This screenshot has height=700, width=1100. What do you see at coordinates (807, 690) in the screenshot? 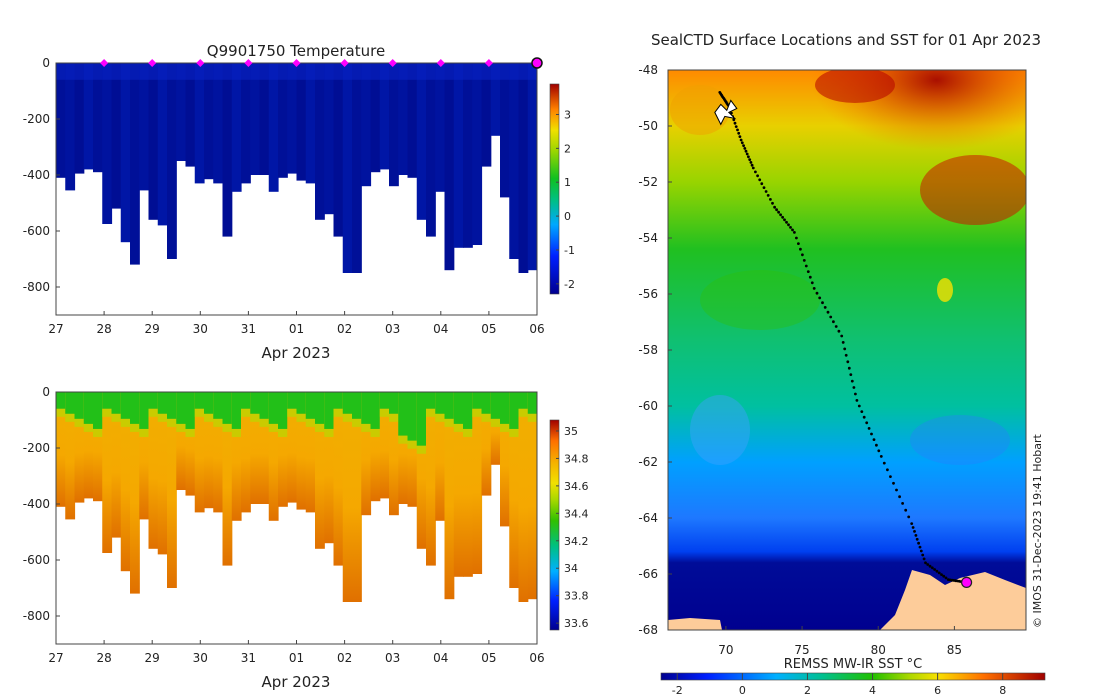
I see `map-colorbar-tick-label: 2` at bounding box center [807, 690].